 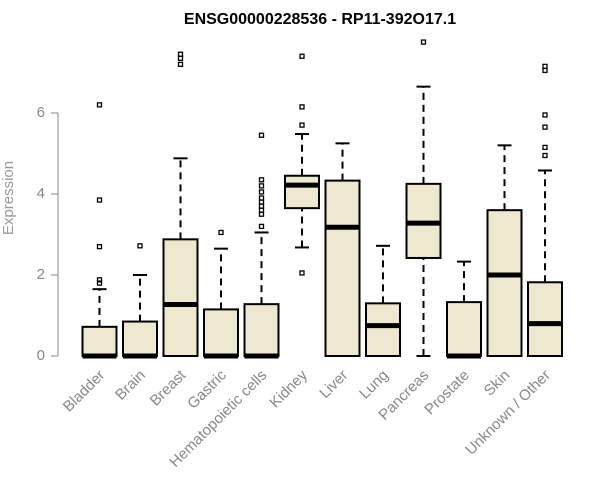 I want to click on x-tick-label-10: Skin, so click(x=497, y=383).